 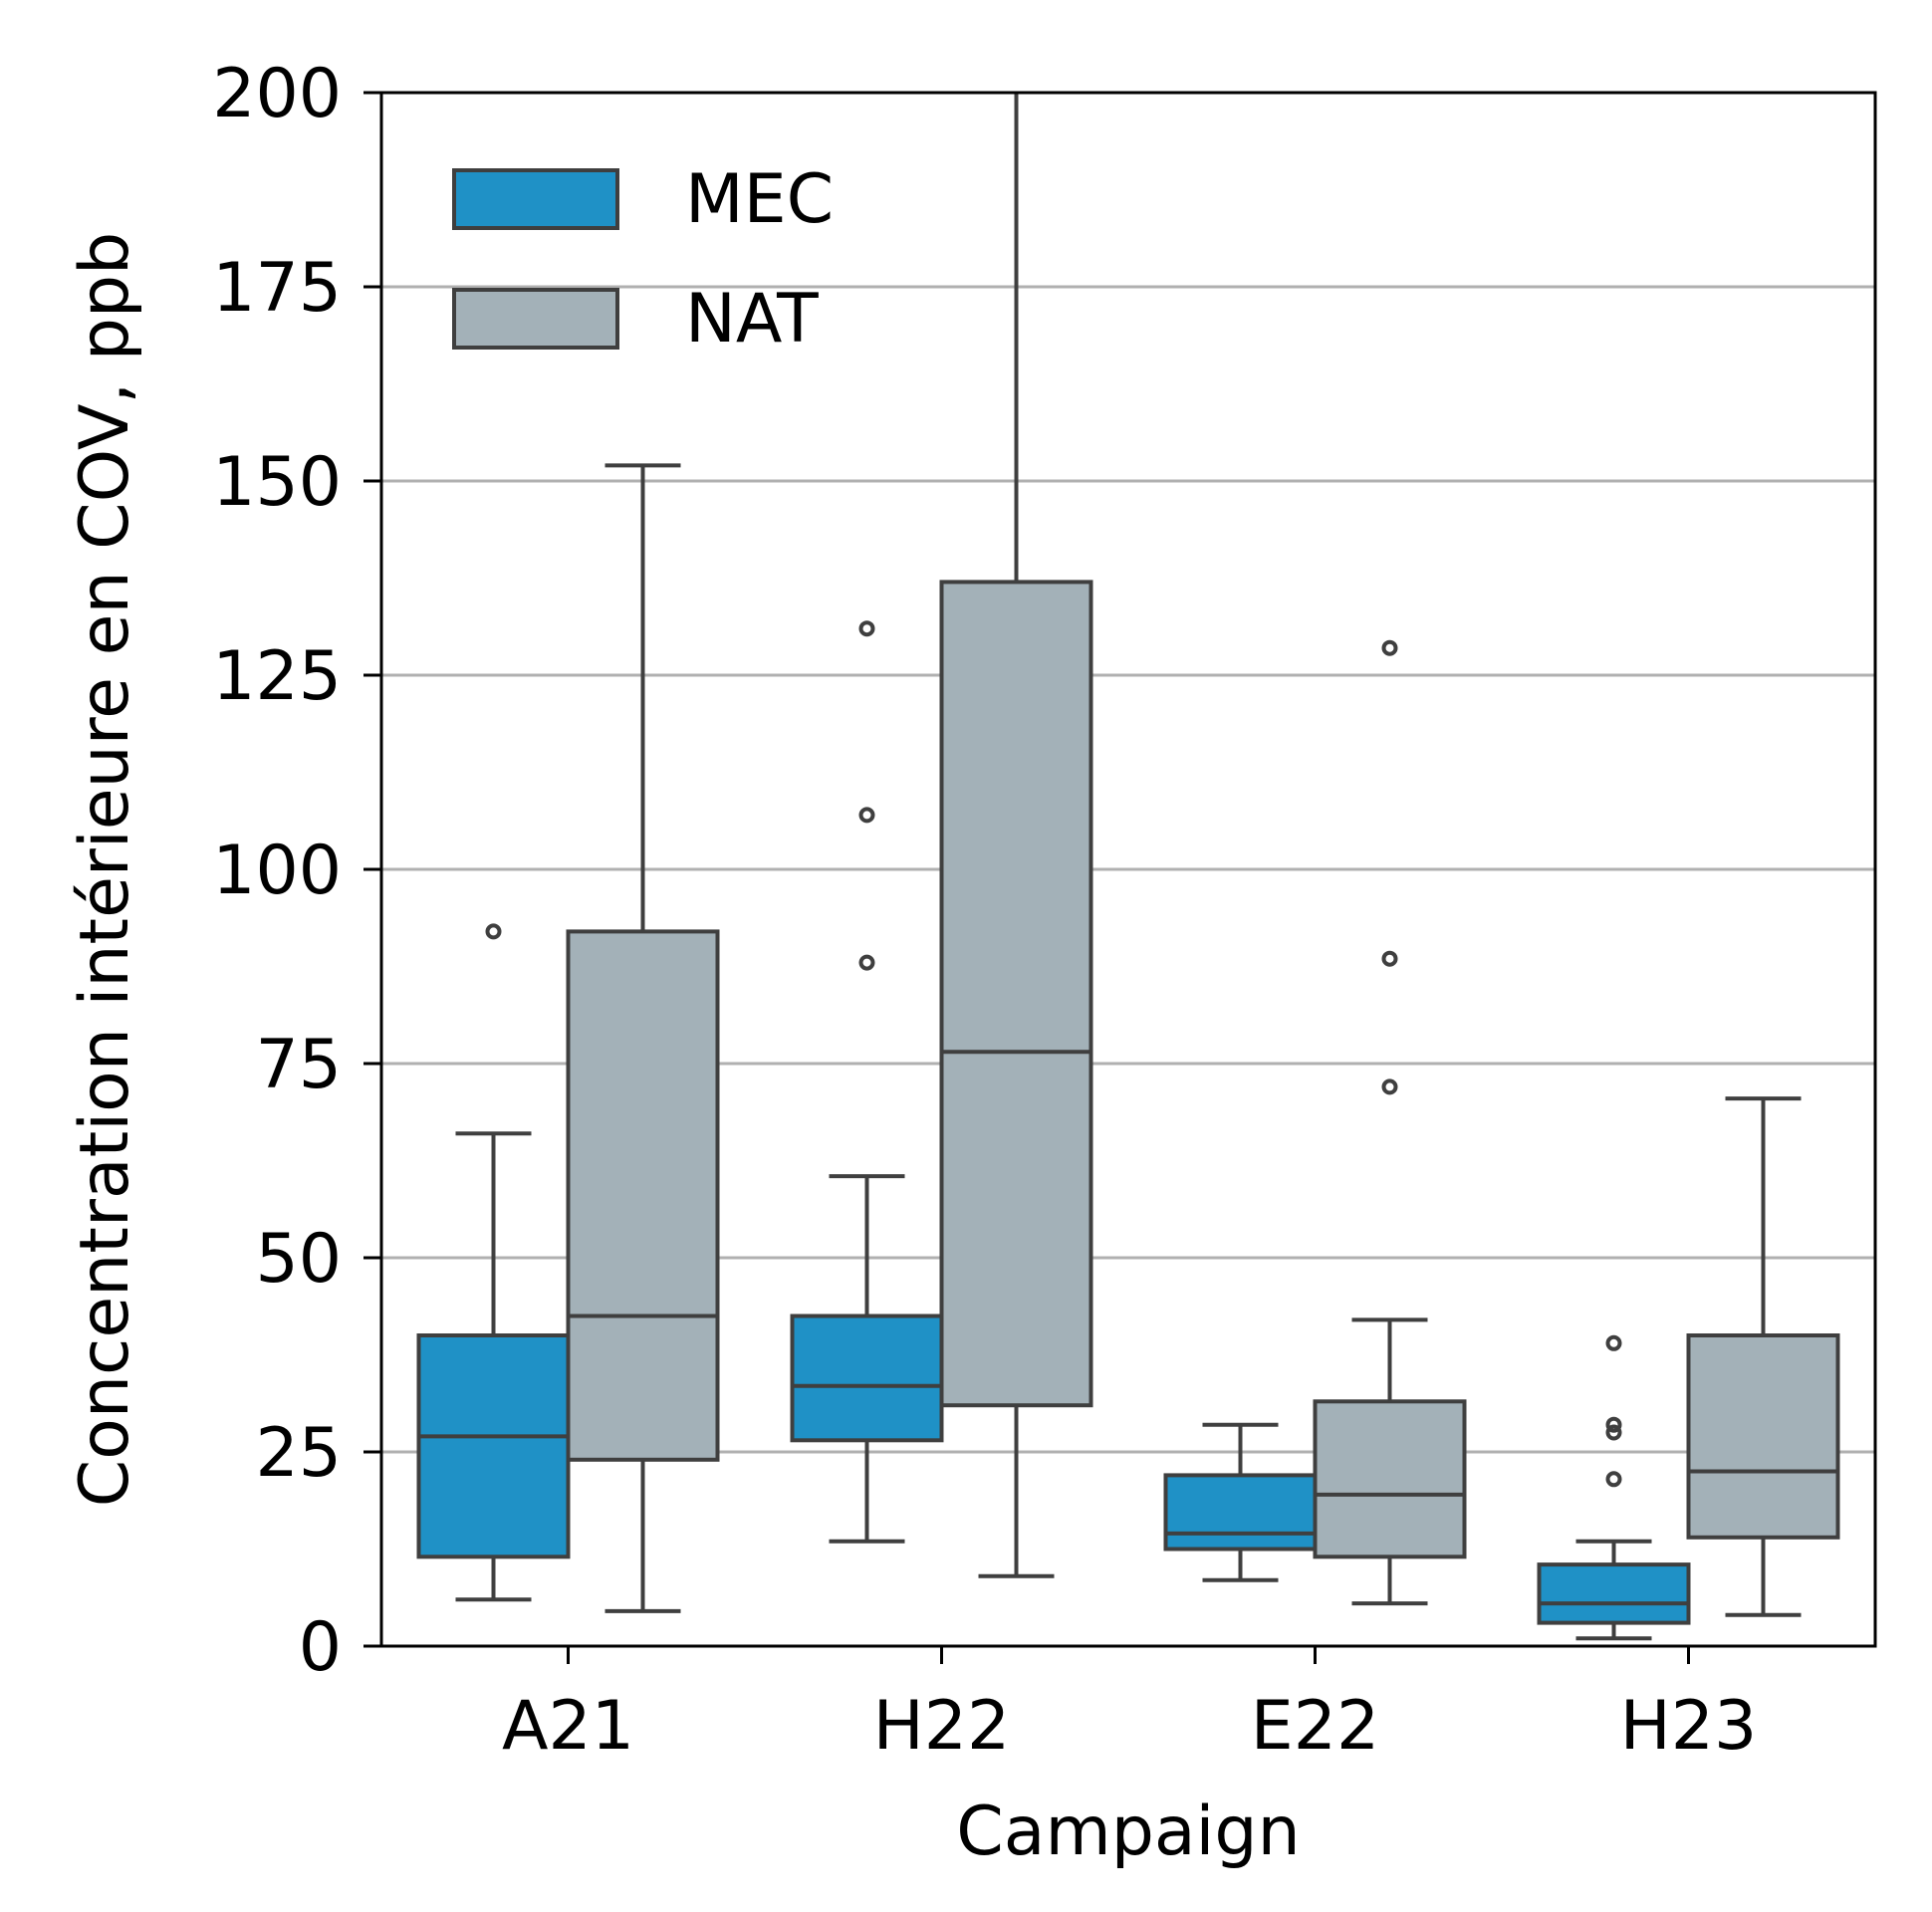 I want to click on x-axis-label: Campaign, so click(x=1128, y=1831).